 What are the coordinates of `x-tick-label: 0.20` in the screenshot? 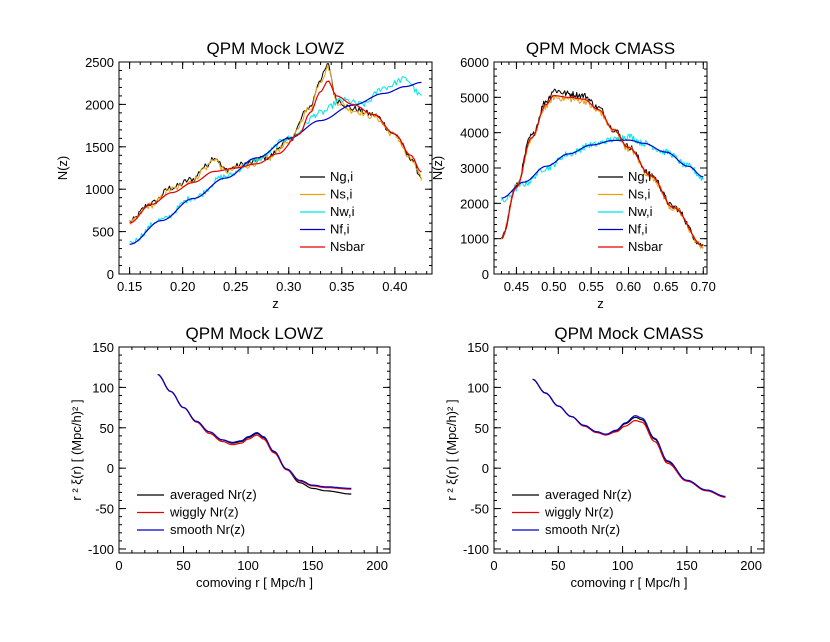 It's located at (182, 286).